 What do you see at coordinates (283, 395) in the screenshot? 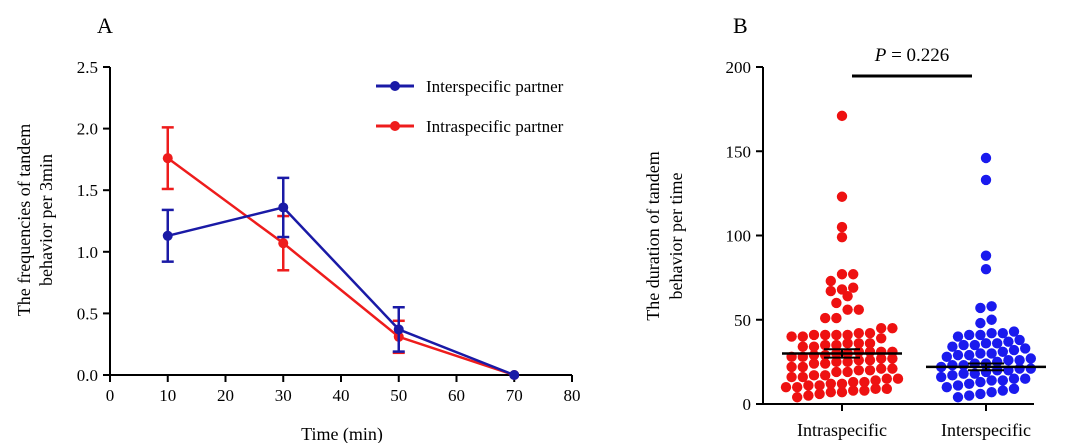
I see `panel-a-x-tick-label: 30` at bounding box center [283, 395].